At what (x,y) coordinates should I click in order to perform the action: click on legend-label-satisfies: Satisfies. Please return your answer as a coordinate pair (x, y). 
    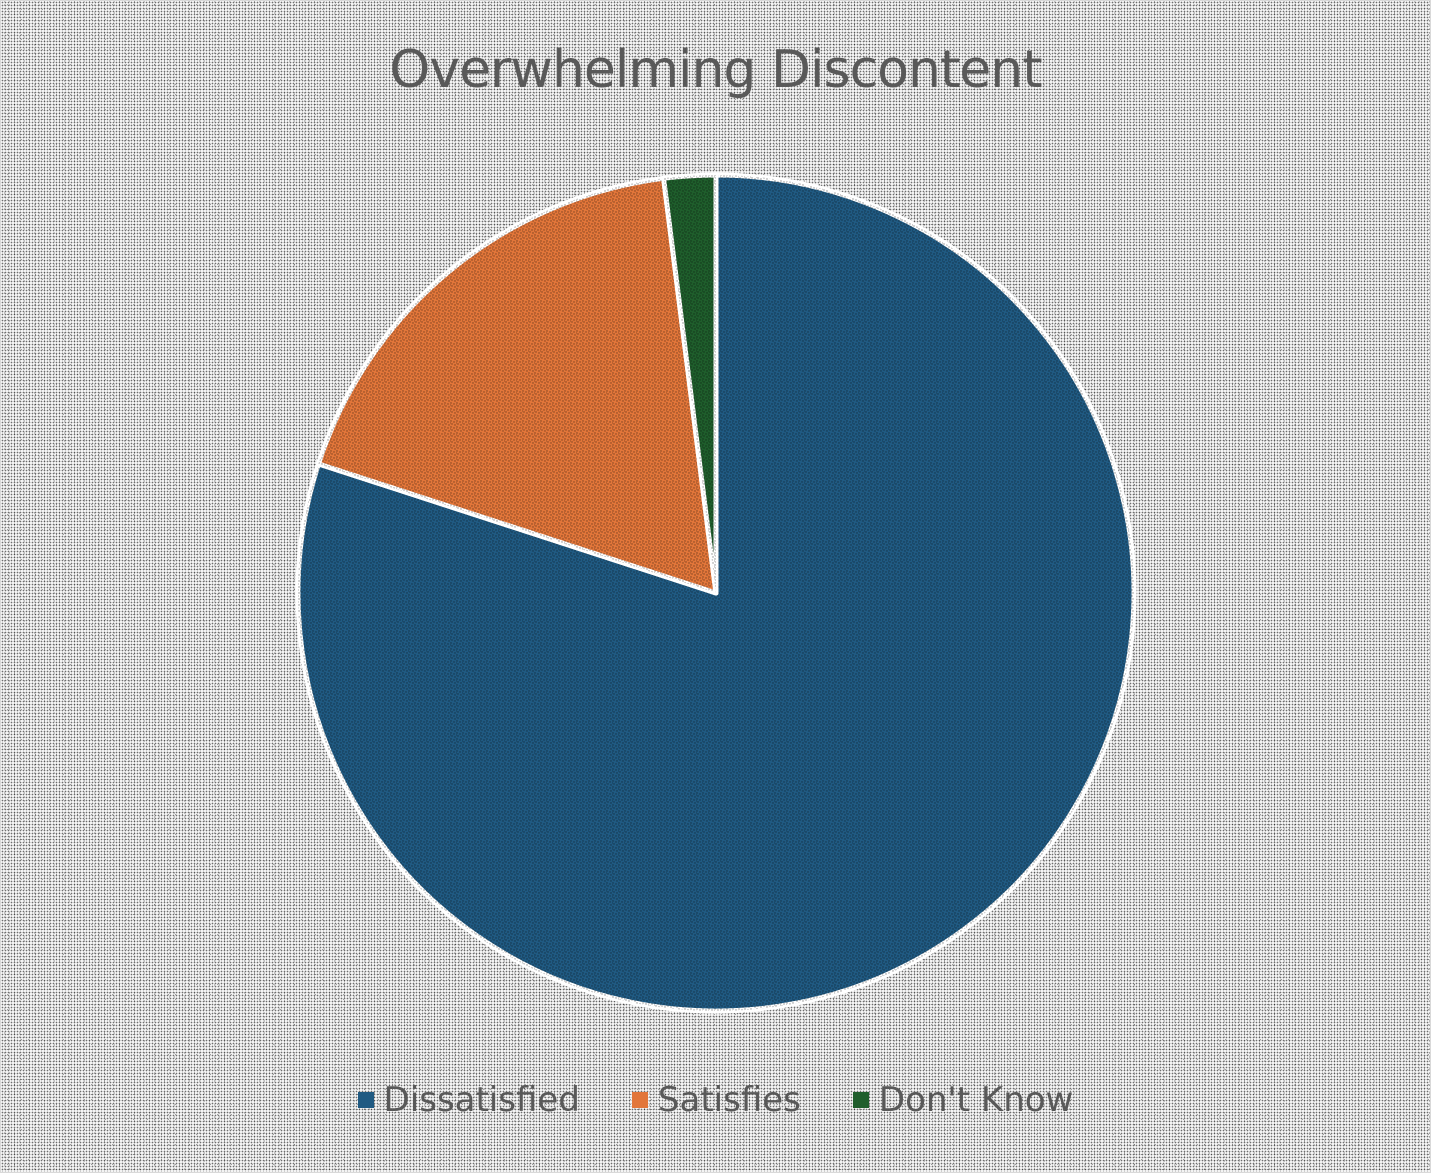
    Looking at the image, I should click on (729, 1100).